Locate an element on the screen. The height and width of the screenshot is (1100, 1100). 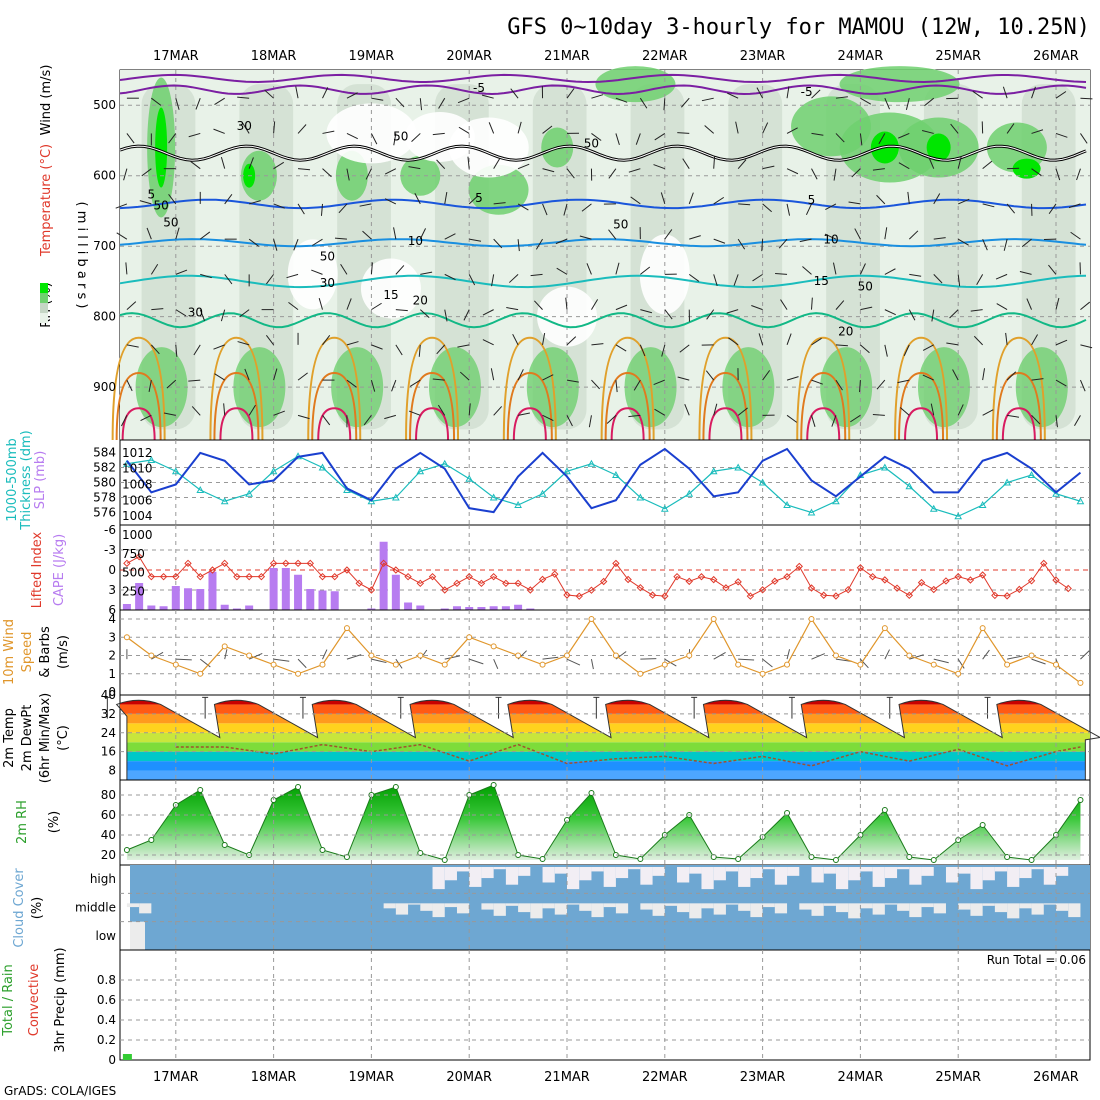
y-tick-label: 0.8 is located at coordinates (106, 980).